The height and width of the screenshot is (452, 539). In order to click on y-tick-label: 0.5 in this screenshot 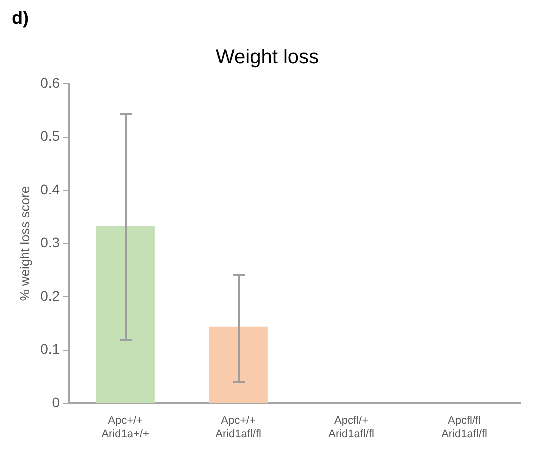, I will do `click(50, 136)`.